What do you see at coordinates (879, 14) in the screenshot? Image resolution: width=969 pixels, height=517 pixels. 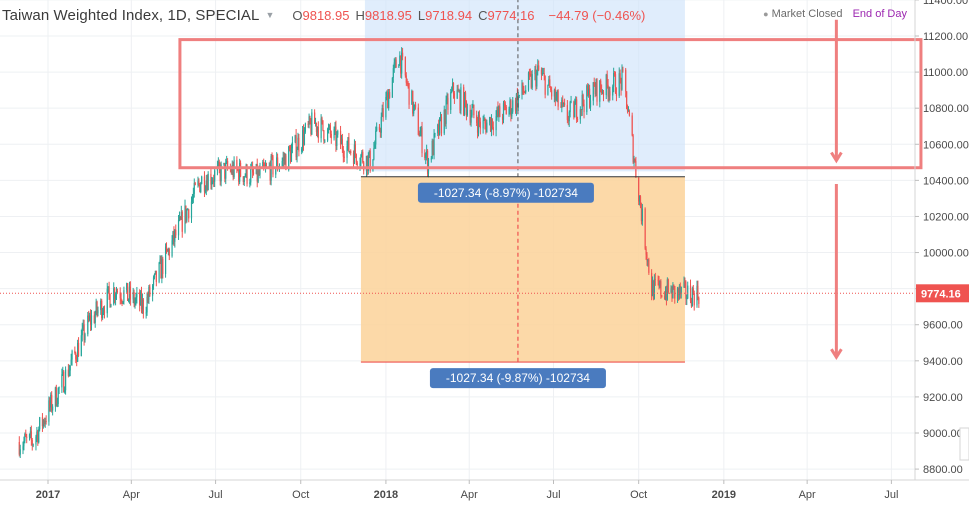 I see `session-text: End of Day` at bounding box center [879, 14].